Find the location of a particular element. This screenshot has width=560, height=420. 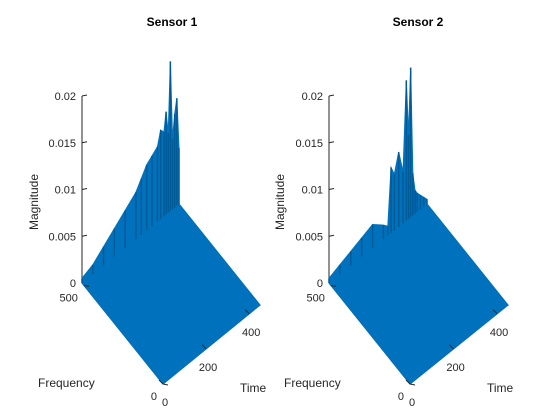

chart-title: Sensor 2 is located at coordinates (418, 22).